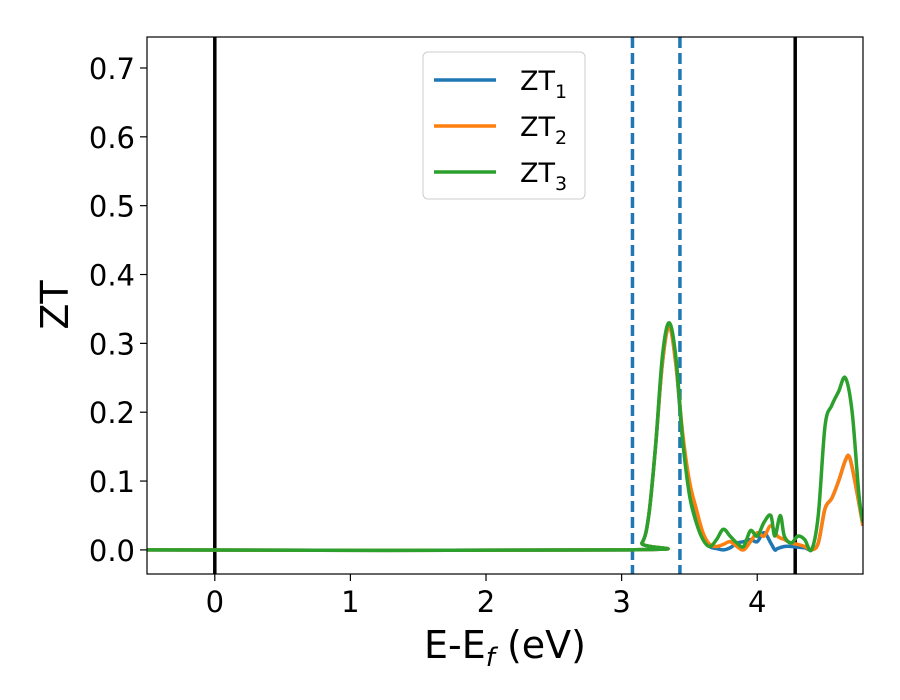 The height and width of the screenshot is (700, 900). What do you see at coordinates (112, 207) in the screenshot?
I see `y-tick-label: 0.5` at bounding box center [112, 207].